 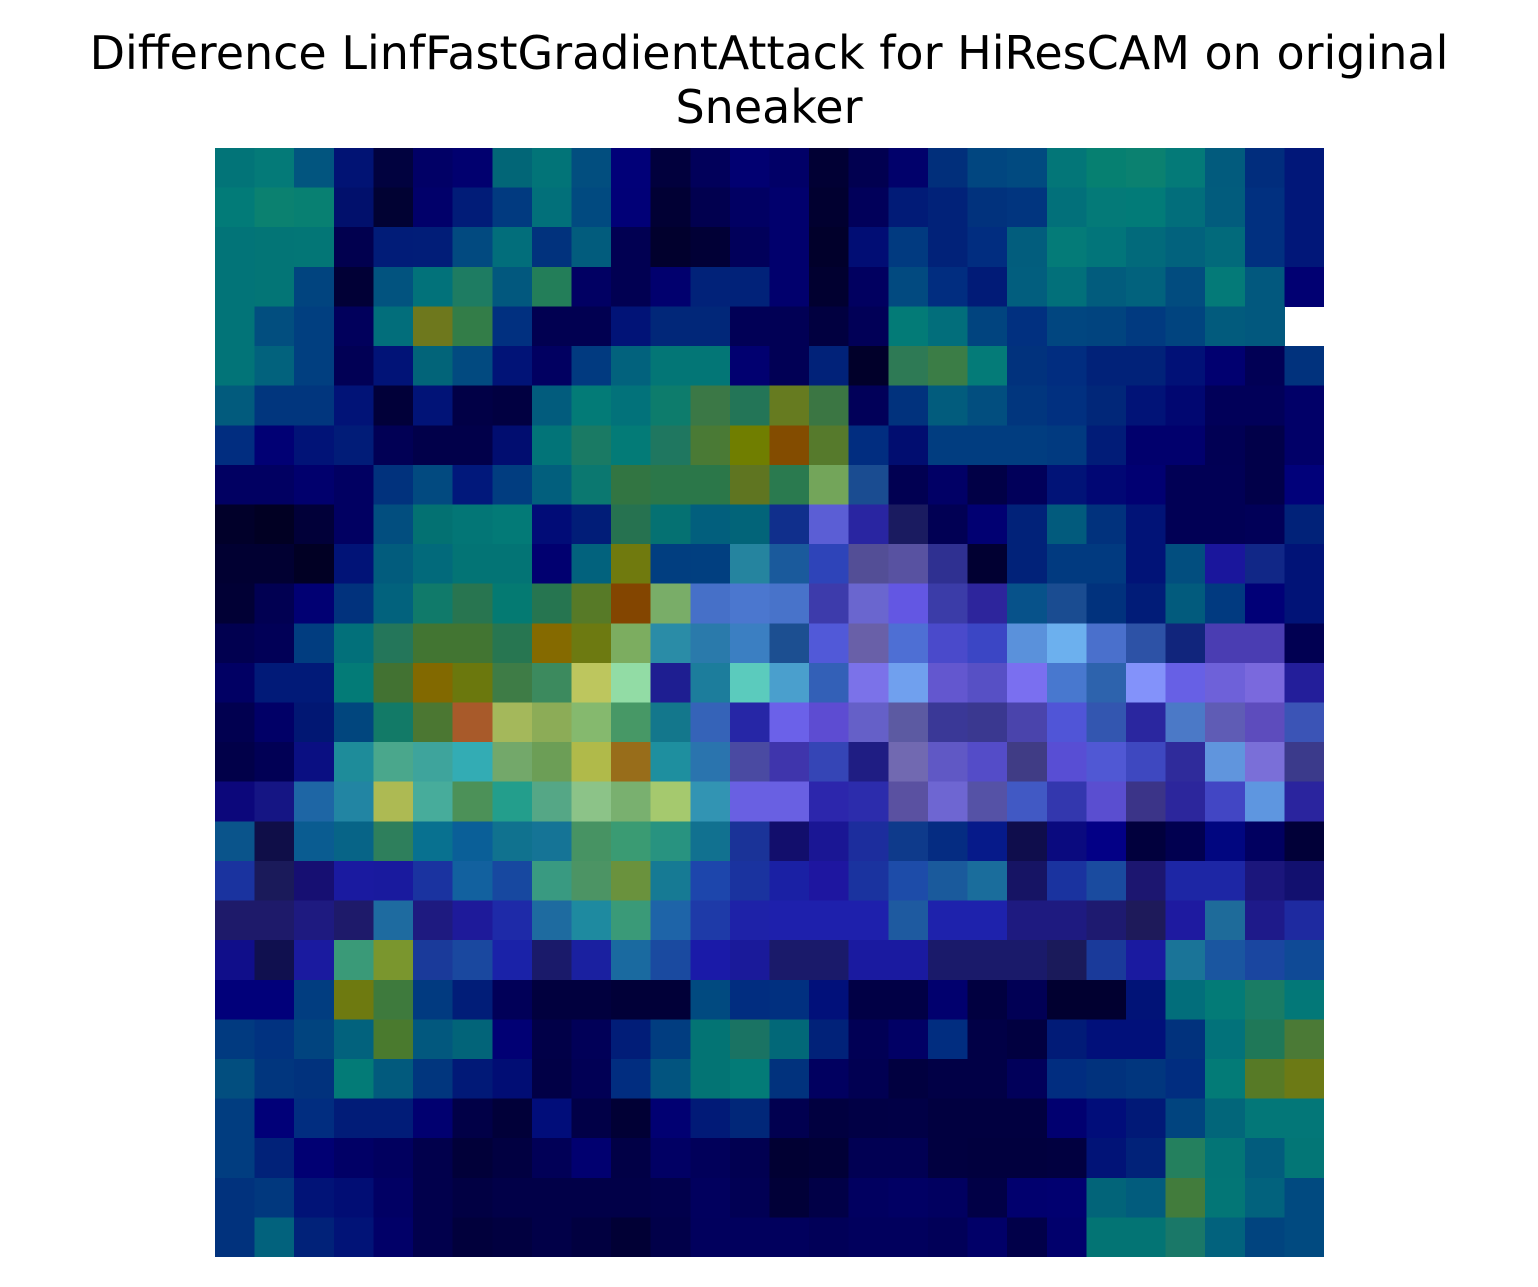 I want to click on heatmap-cell-r20-c16, so click(x=868, y=960).